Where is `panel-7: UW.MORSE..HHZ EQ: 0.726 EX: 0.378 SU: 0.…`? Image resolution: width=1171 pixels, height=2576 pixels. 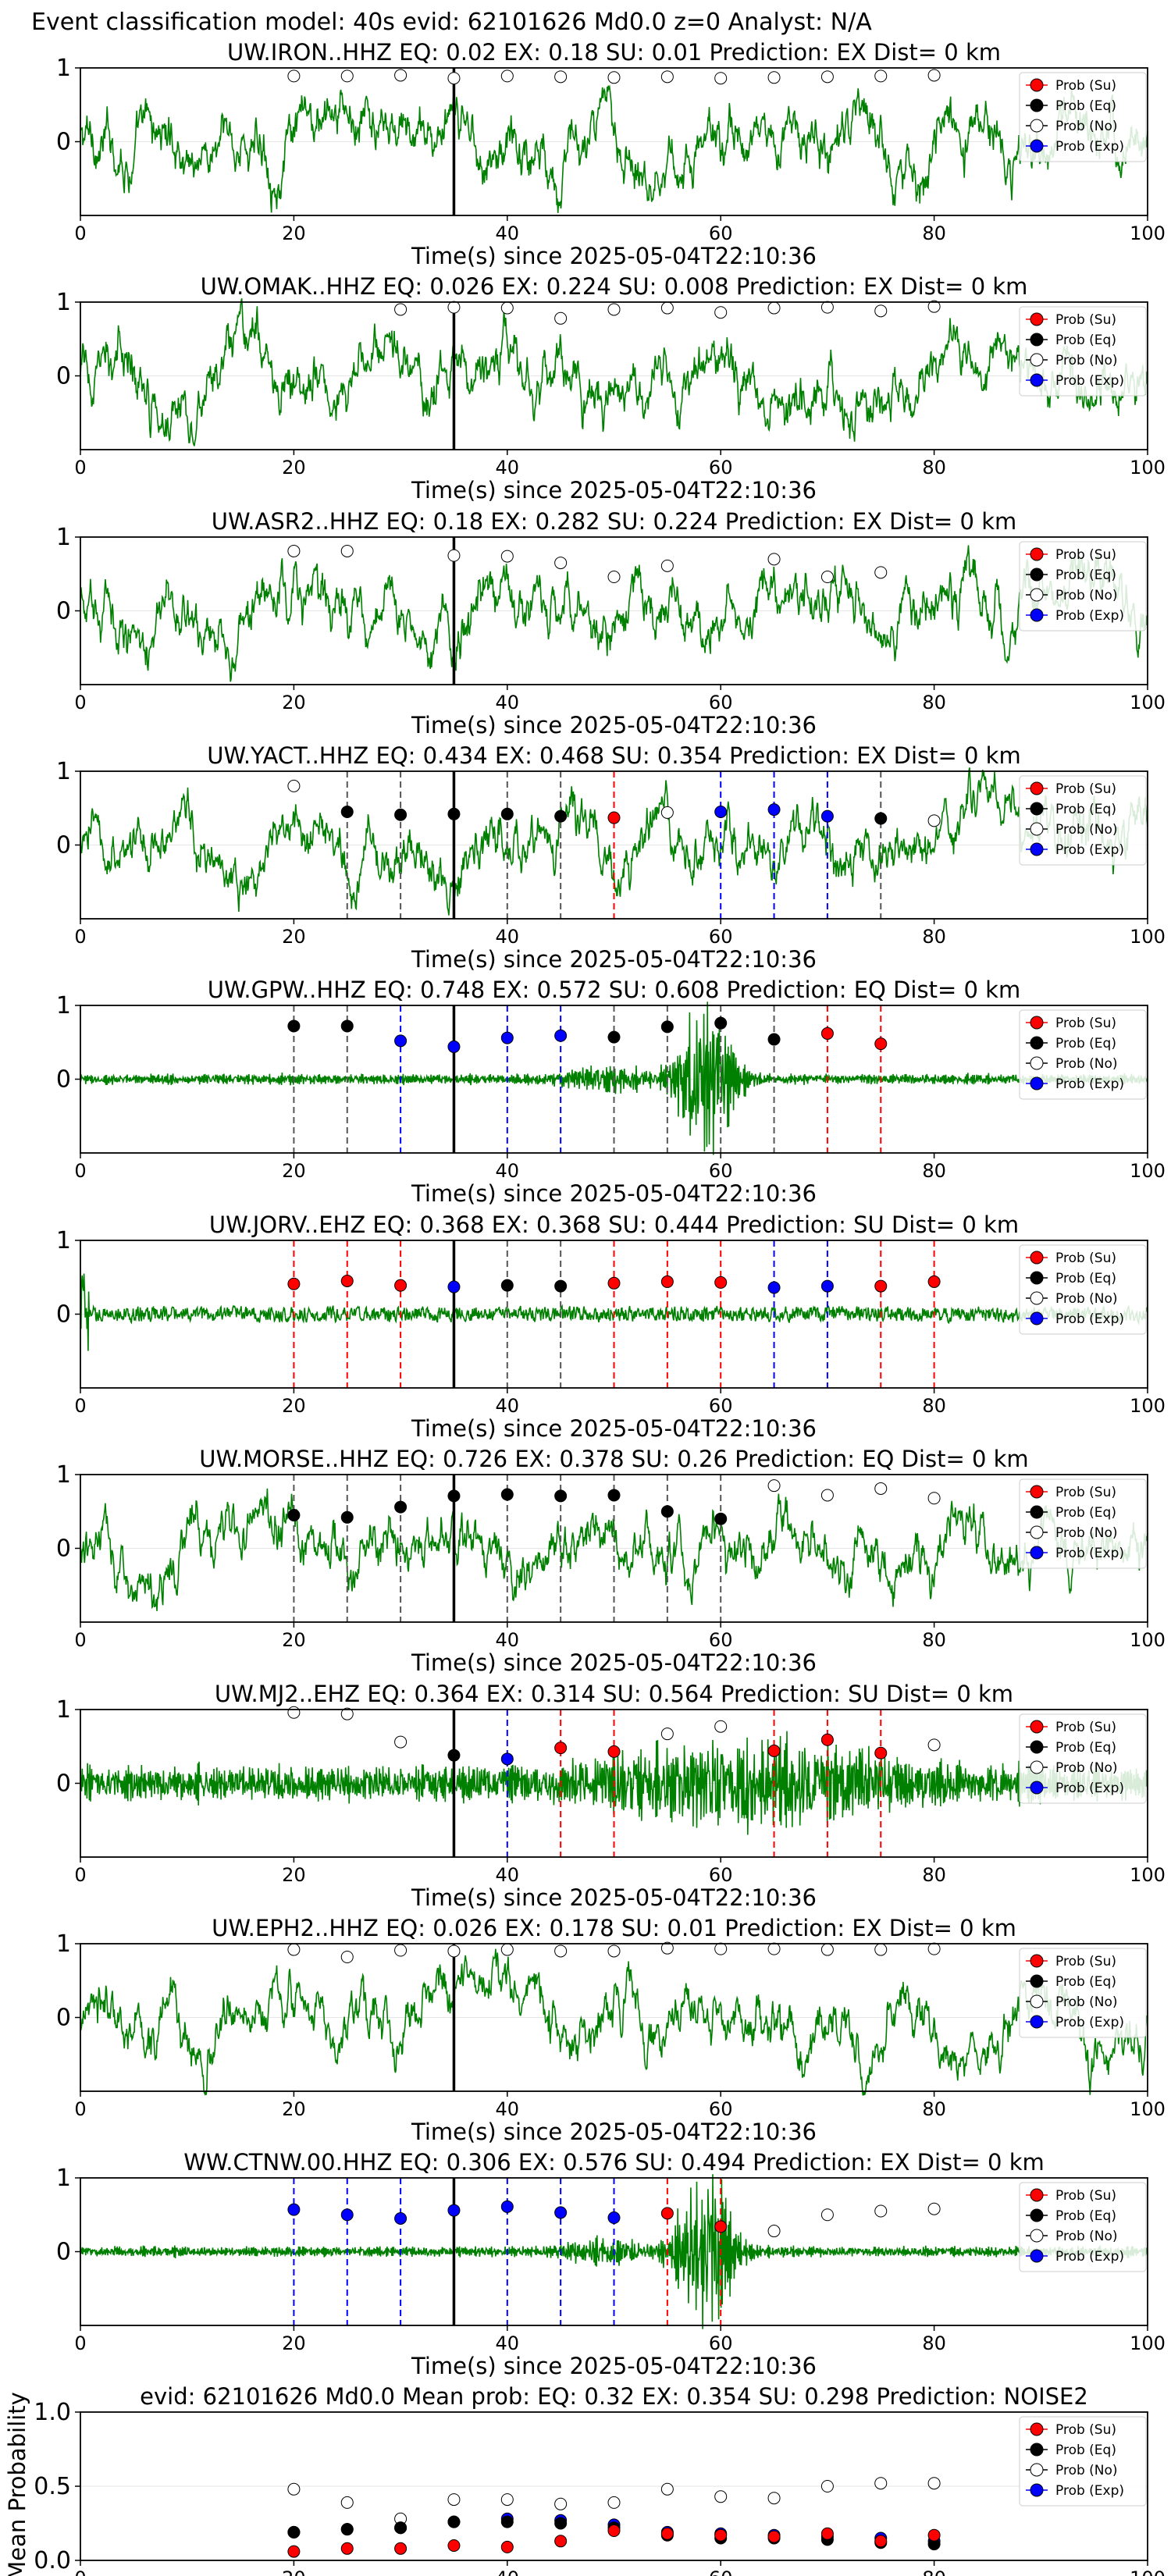 panel-7: UW.MORSE..HHZ EQ: 0.726 EX: 0.378 SU: 0.… is located at coordinates (611, 1561).